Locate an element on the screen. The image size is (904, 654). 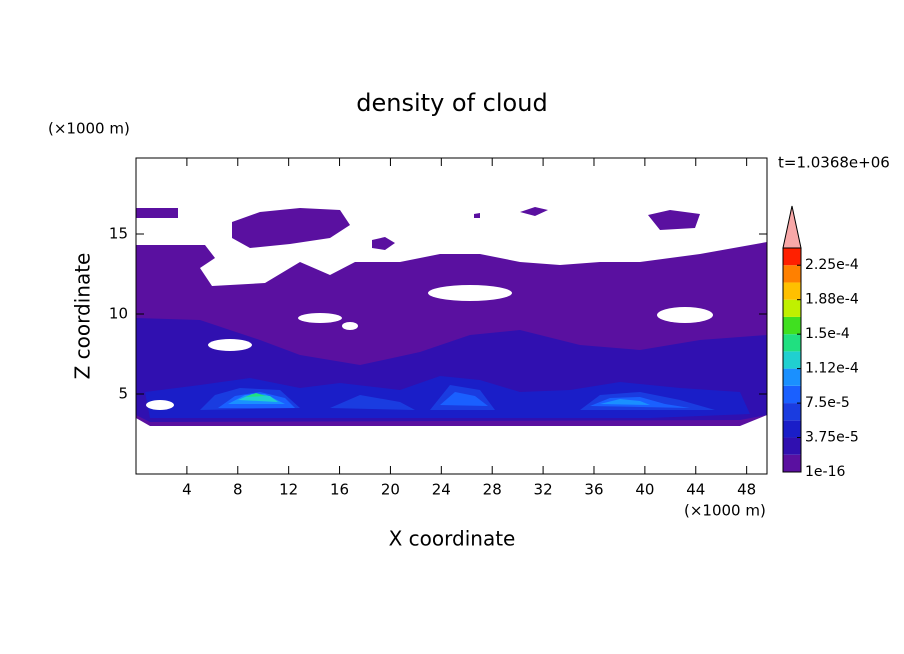
colorbar-tick-label: 7.5e-5 is located at coordinates (827, 403).